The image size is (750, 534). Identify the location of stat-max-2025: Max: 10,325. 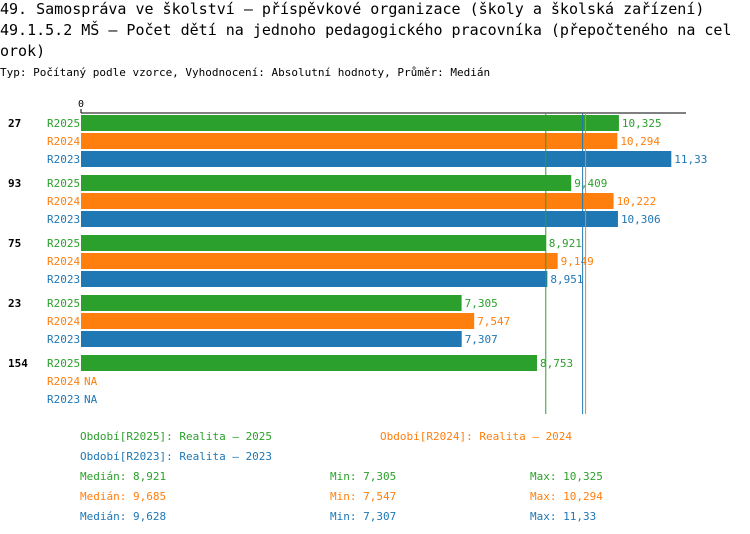
(566, 476).